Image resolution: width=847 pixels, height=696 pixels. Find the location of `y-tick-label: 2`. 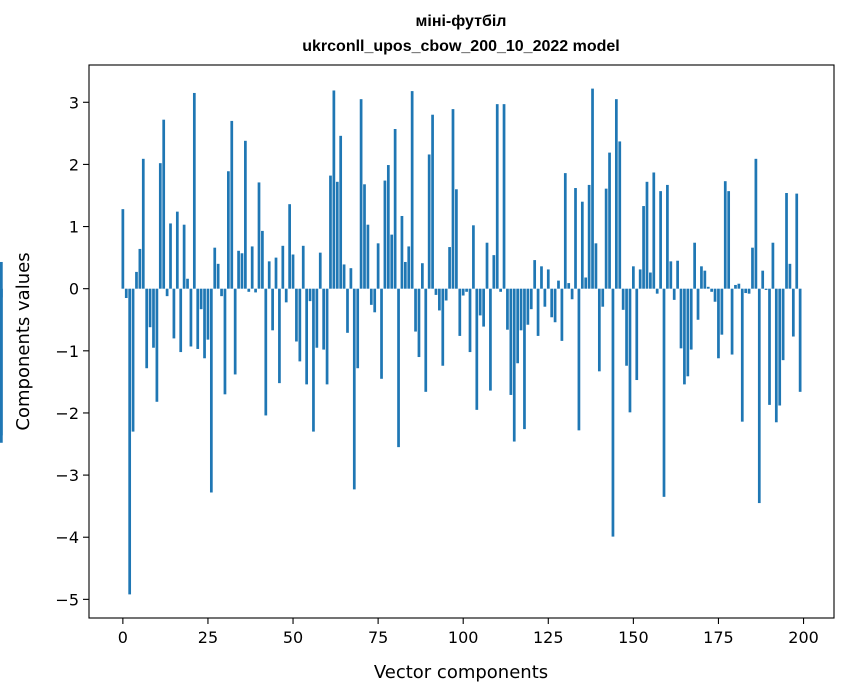

y-tick-label: 2 is located at coordinates (74, 164).